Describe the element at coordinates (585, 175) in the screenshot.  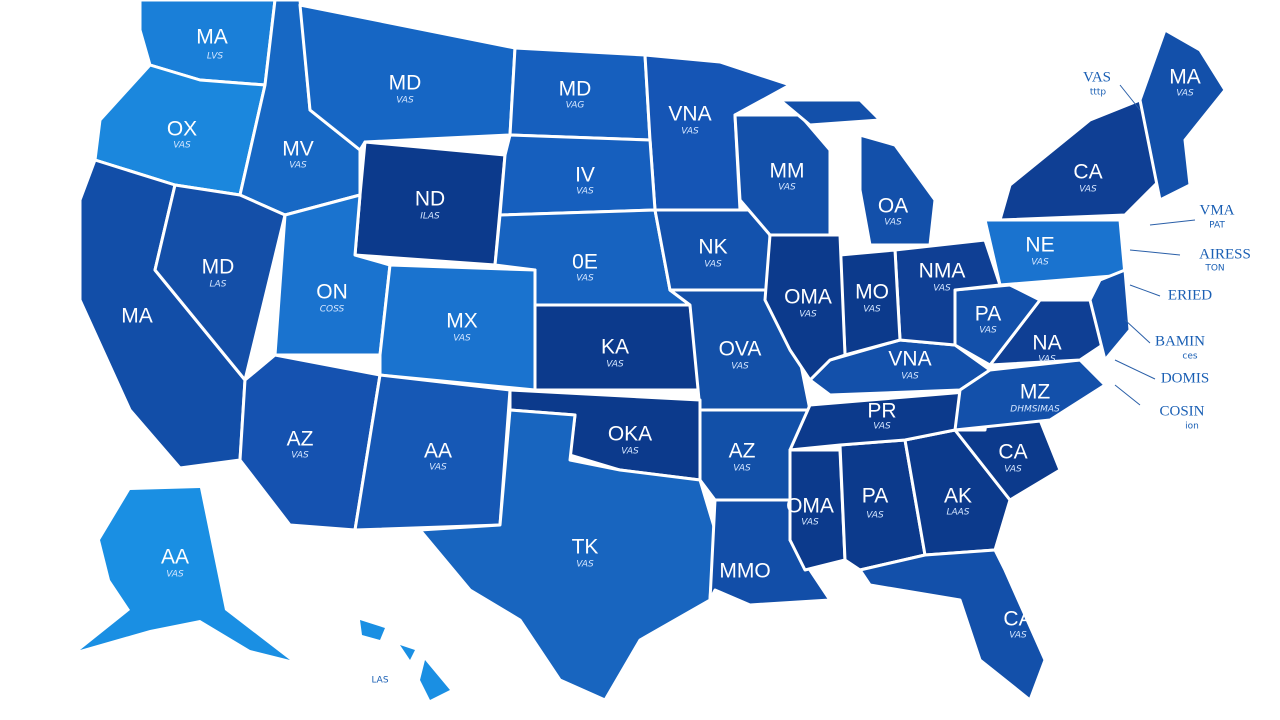
I see `state-label: IV` at that location.